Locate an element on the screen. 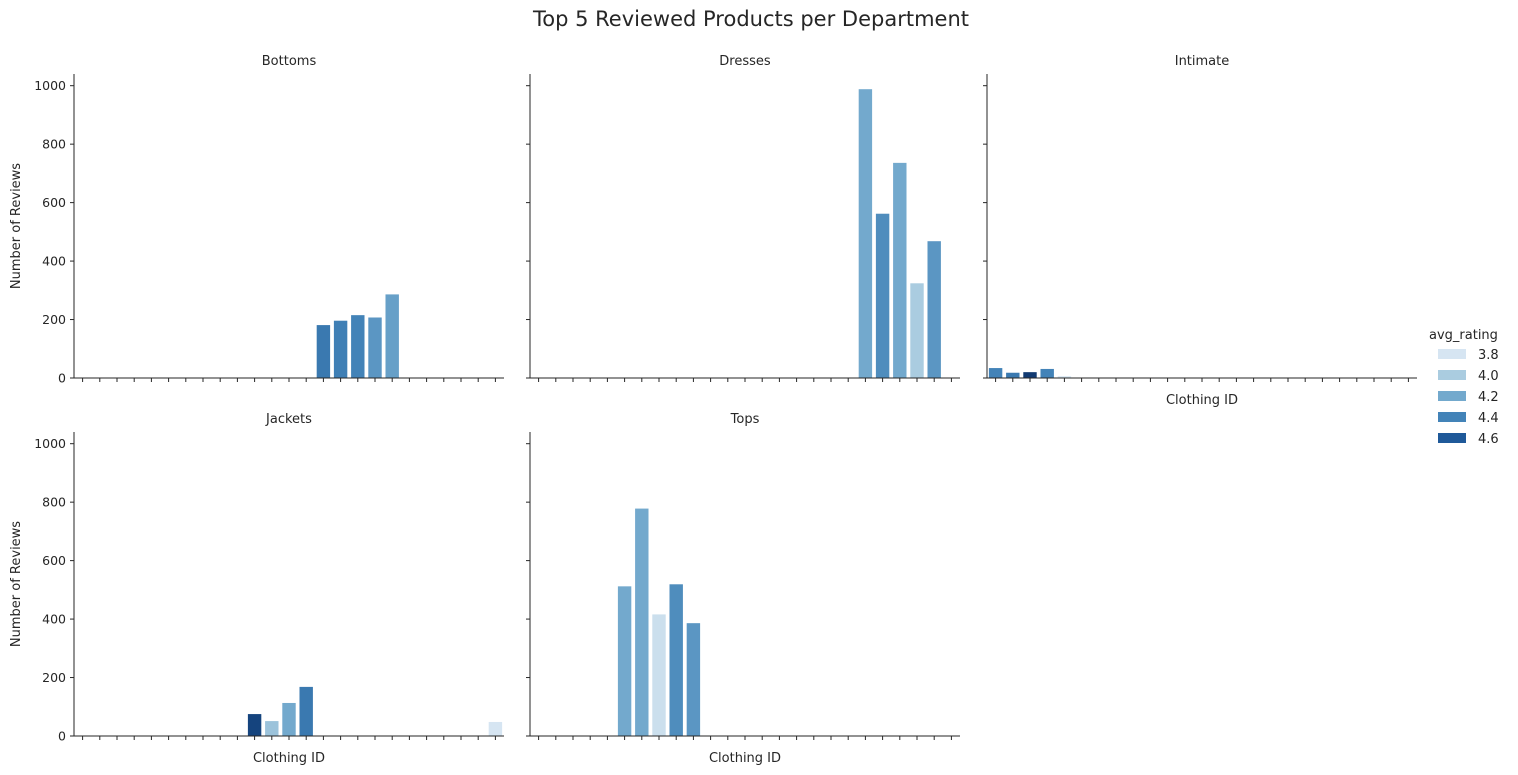 The image size is (1518, 775). legend-label: 4.2 is located at coordinates (1488, 397).